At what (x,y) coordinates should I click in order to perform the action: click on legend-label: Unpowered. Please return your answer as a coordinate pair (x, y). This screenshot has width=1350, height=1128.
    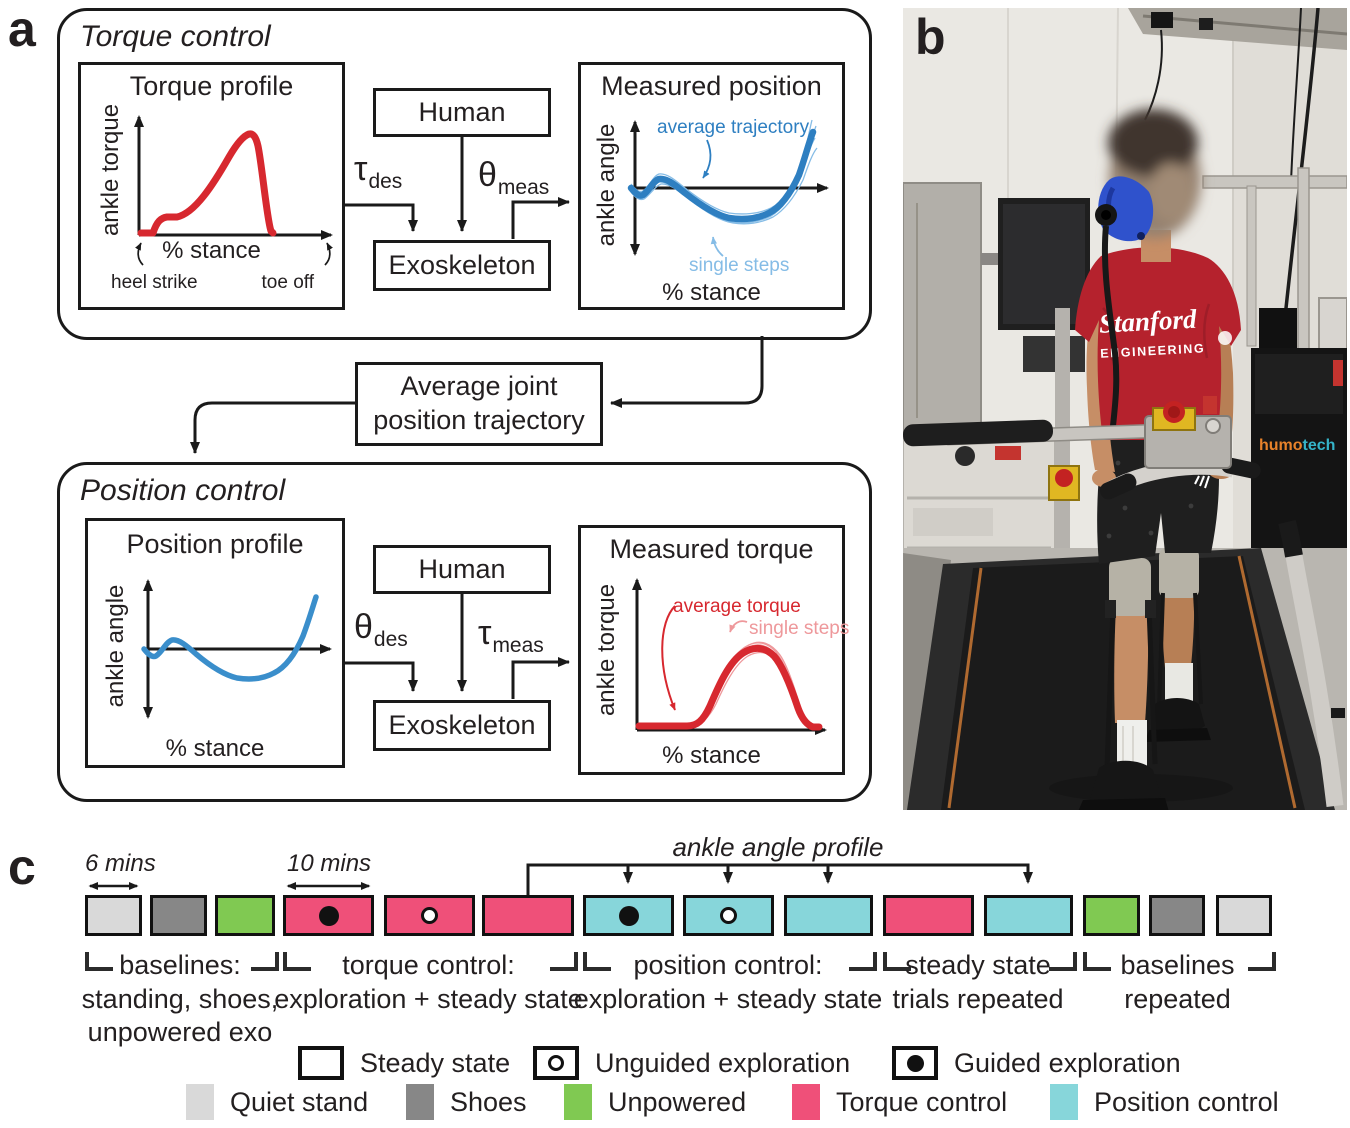
    Looking at the image, I should click on (677, 1101).